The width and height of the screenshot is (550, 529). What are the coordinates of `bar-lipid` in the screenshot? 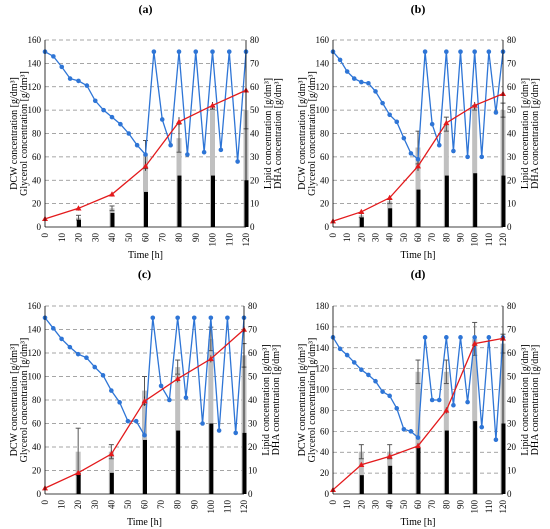 It's located at (361, 472).